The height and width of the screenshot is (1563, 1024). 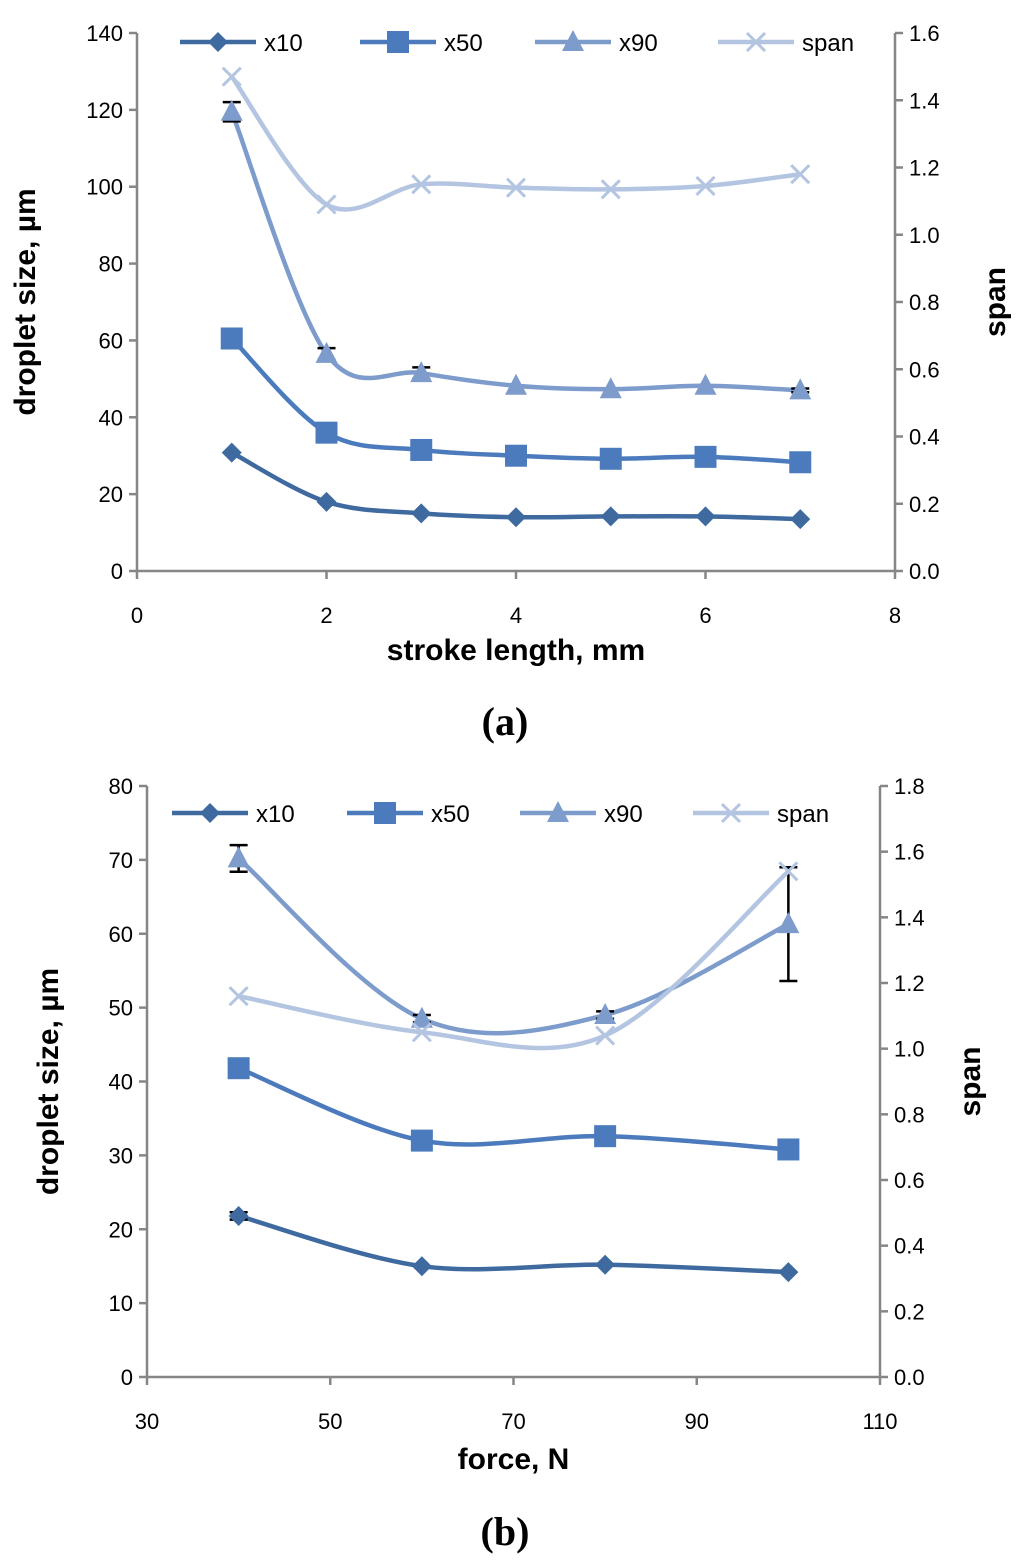 What do you see at coordinates (697, 1421) in the screenshot?
I see `x-tick-label: 90` at bounding box center [697, 1421].